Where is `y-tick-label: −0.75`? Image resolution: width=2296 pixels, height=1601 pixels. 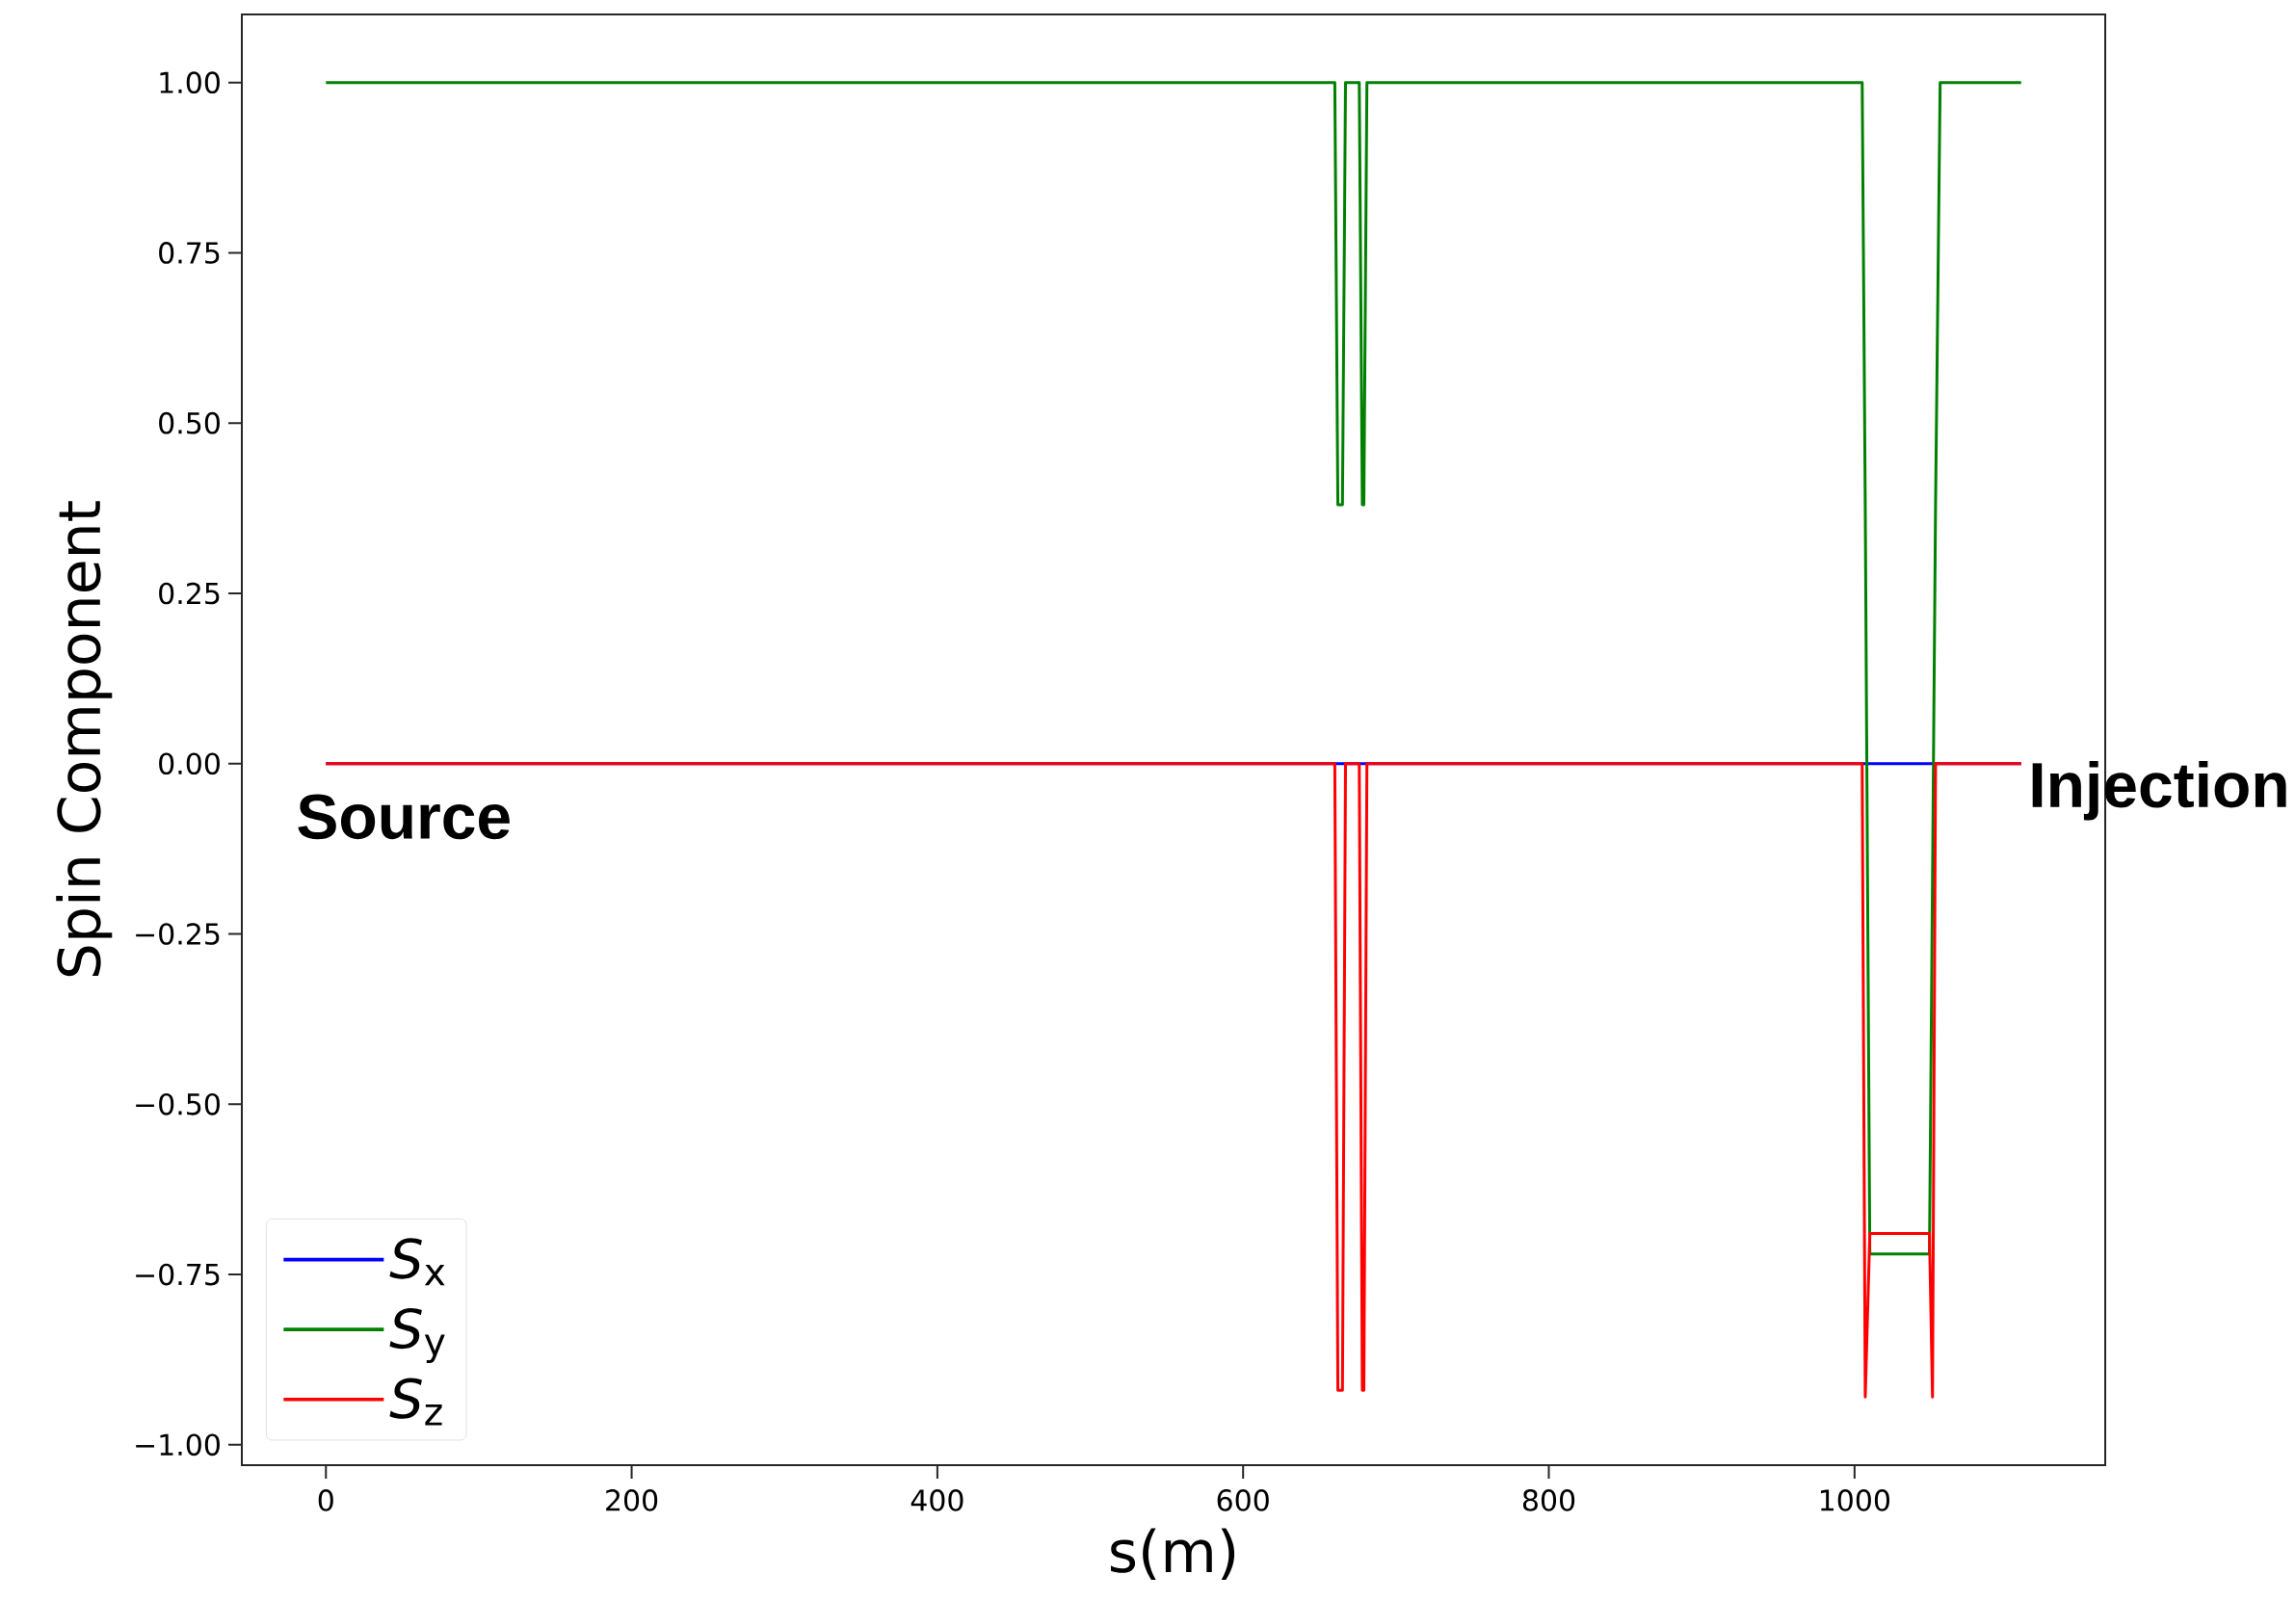
y-tick-label: −0.75 is located at coordinates (178, 1274).